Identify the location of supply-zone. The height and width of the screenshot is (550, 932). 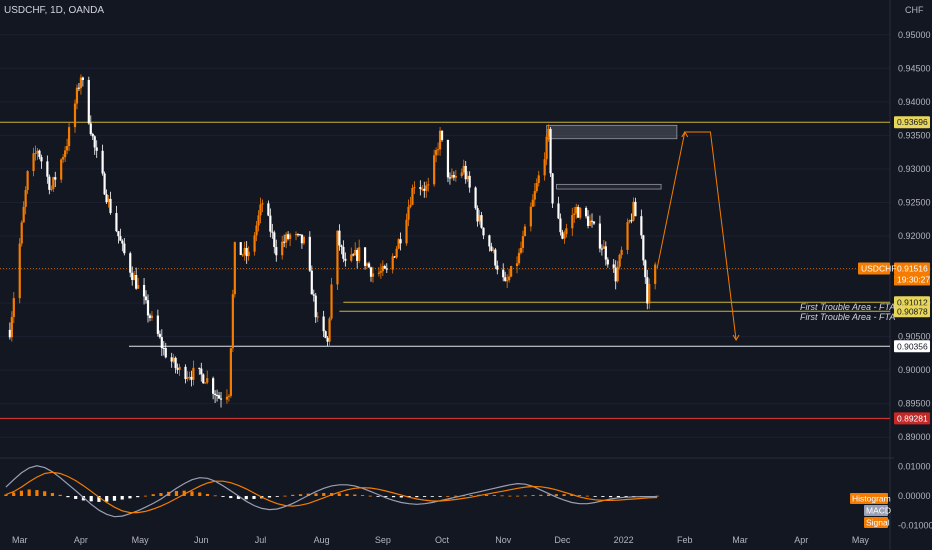
(612, 132).